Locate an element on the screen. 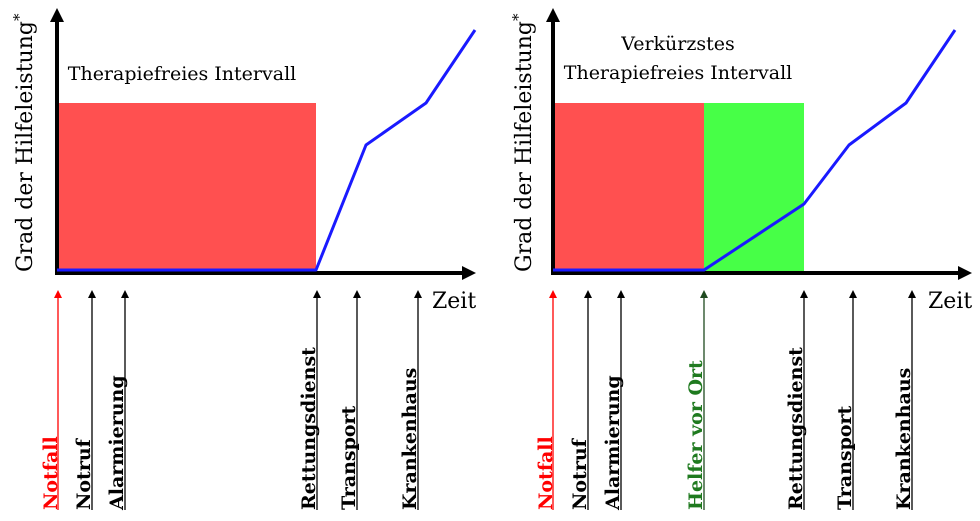 This screenshot has height=521, width=980. interval-label: Therapiefreies Intervall is located at coordinates (182, 74).